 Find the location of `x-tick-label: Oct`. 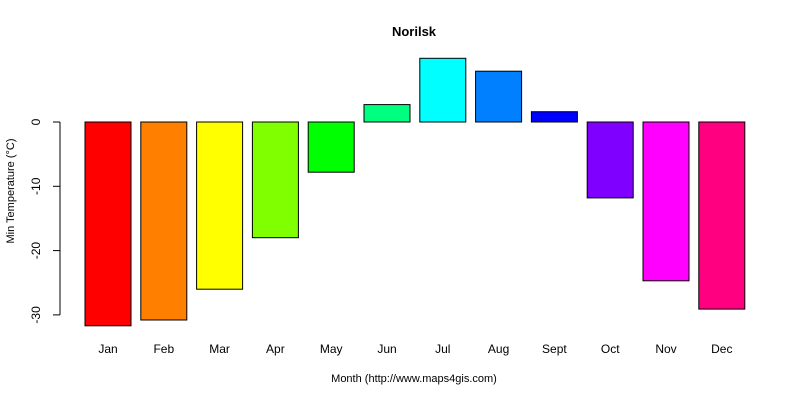

x-tick-label: Oct is located at coordinates (610, 349).